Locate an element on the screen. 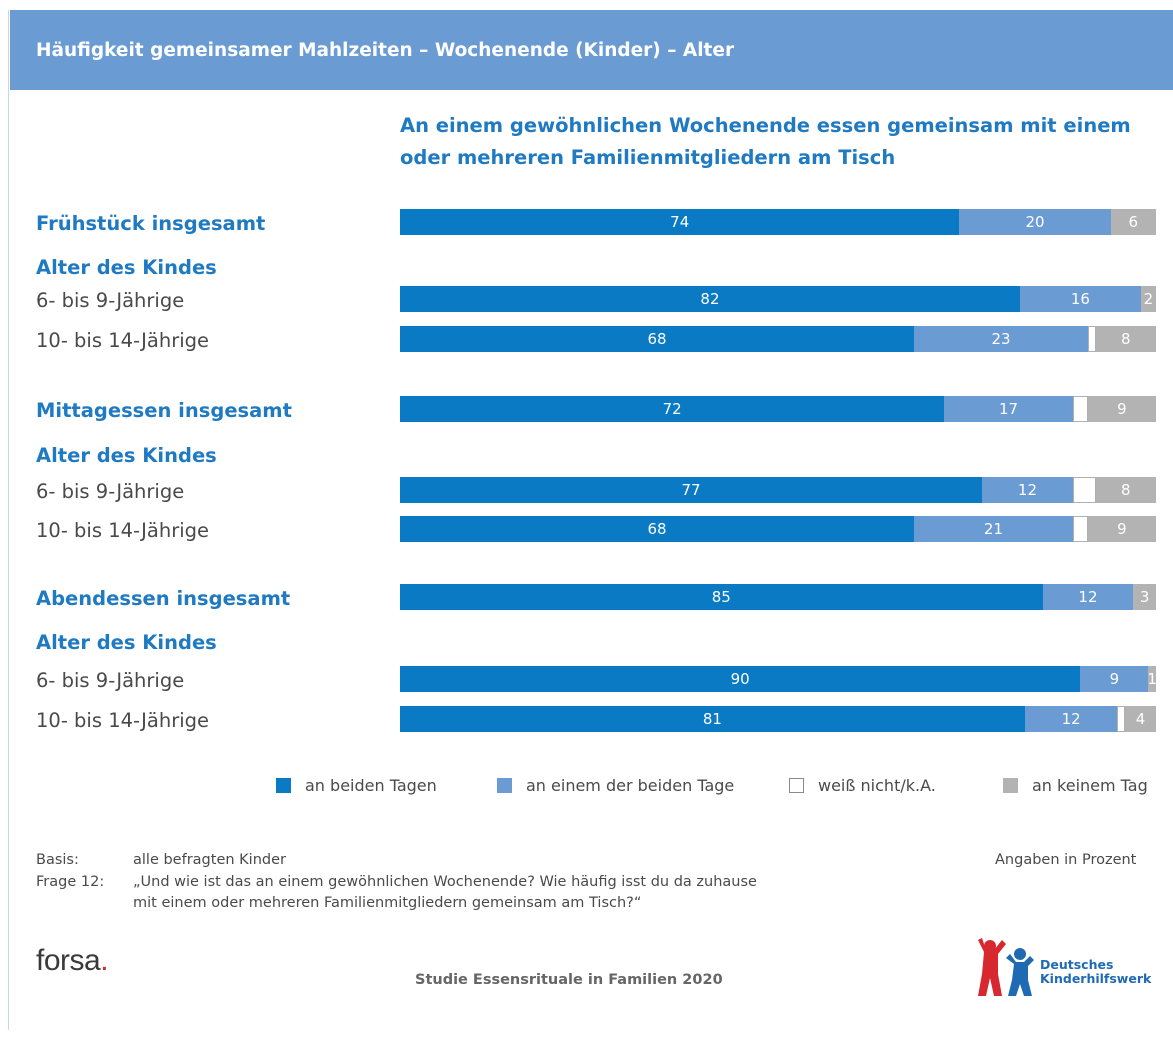 Image resolution: width=1173 pixels, height=1037 pixels. data-label: 21 is located at coordinates (993, 529).